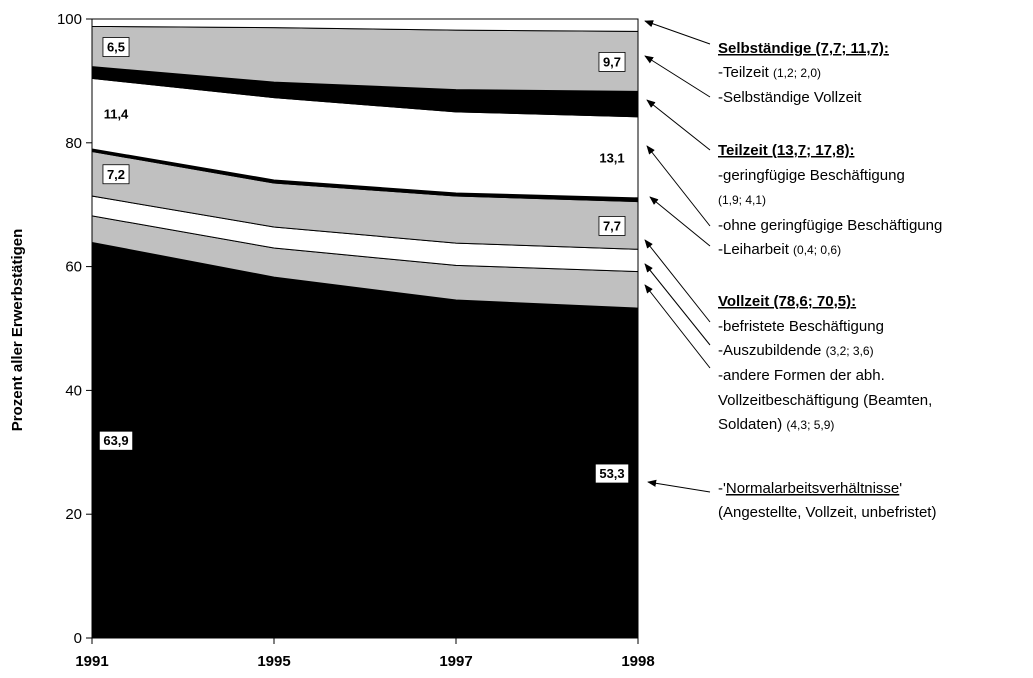 The width and height of the screenshot is (1033, 678). What do you see at coordinates (455, 661) in the screenshot?
I see `x-tick-label: 1997` at bounding box center [455, 661].